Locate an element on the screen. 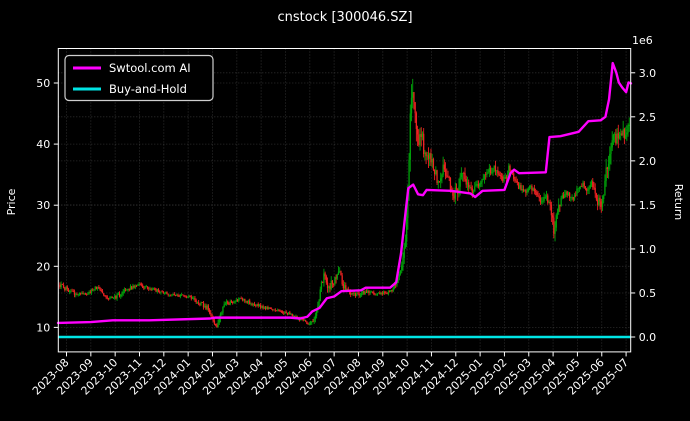 This screenshot has width=690, height=421. chart-title: cnstock [300046.SZ] is located at coordinates (344, 17).